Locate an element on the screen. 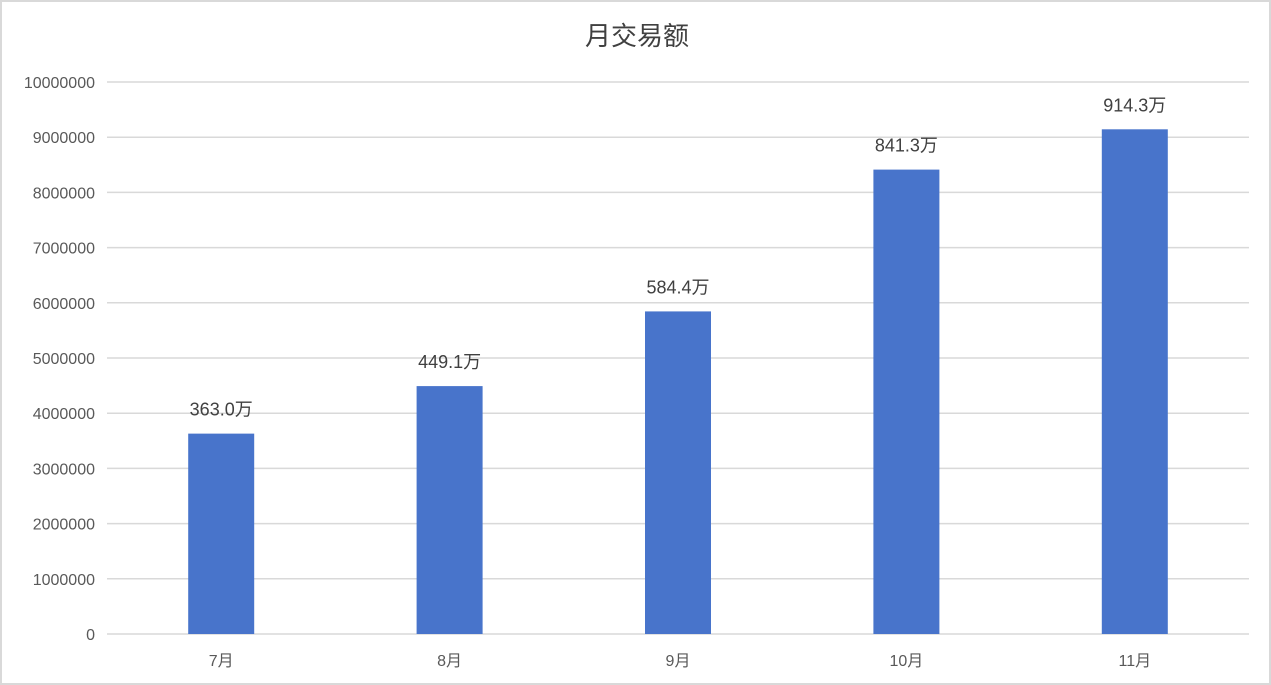 This screenshot has height=685, width=1271. y-tick-label: 1000000 is located at coordinates (64, 580).